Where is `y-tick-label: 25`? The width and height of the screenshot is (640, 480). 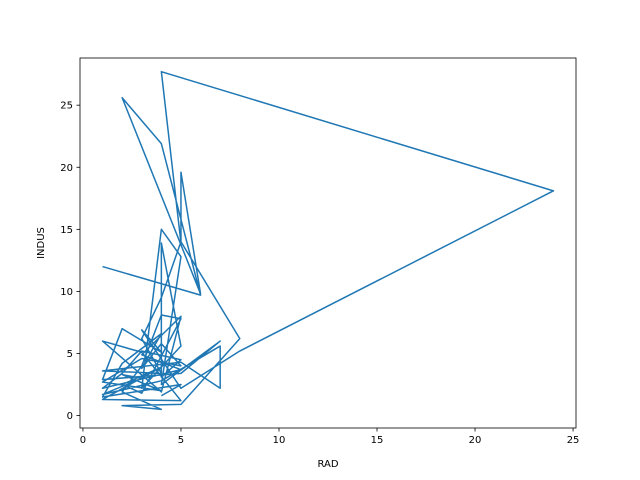
y-tick-label: 25 is located at coordinates (66, 106).